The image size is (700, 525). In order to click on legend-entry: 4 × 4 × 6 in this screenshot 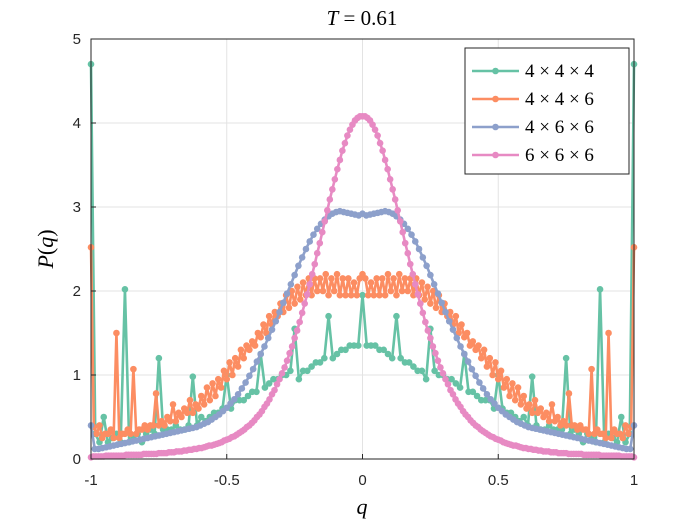, I will do `click(533, 99)`.